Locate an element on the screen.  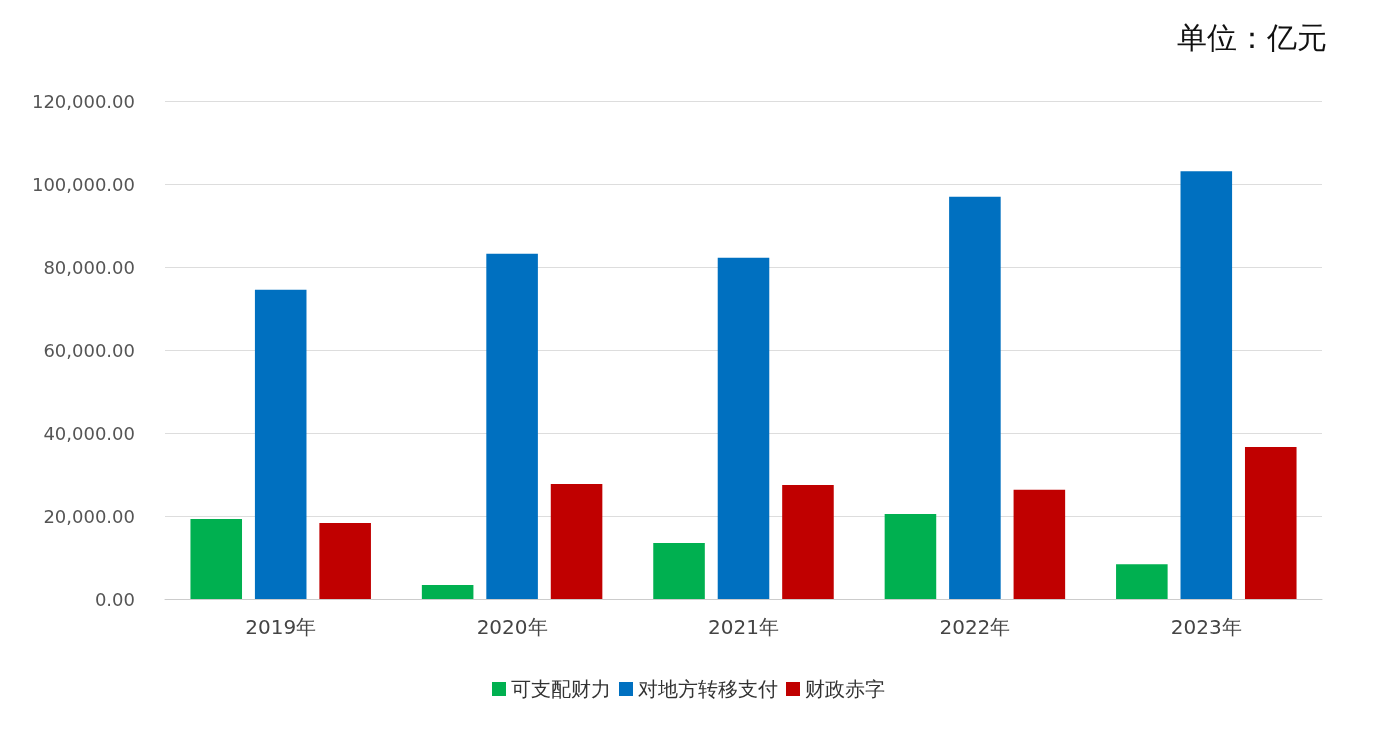
legend-label: 对地方转移支付 is located at coordinates (708, 689).